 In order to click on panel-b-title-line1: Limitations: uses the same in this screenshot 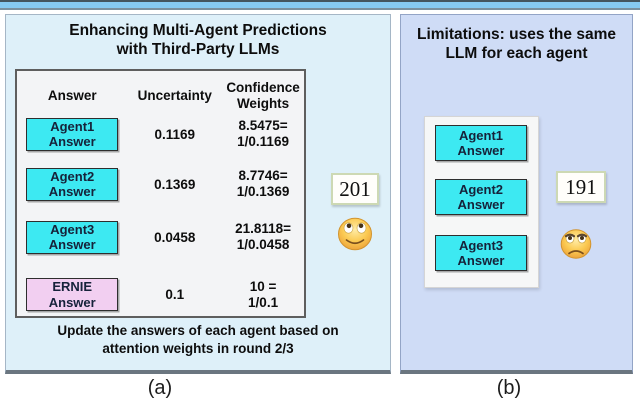, I will do `click(516, 34)`.